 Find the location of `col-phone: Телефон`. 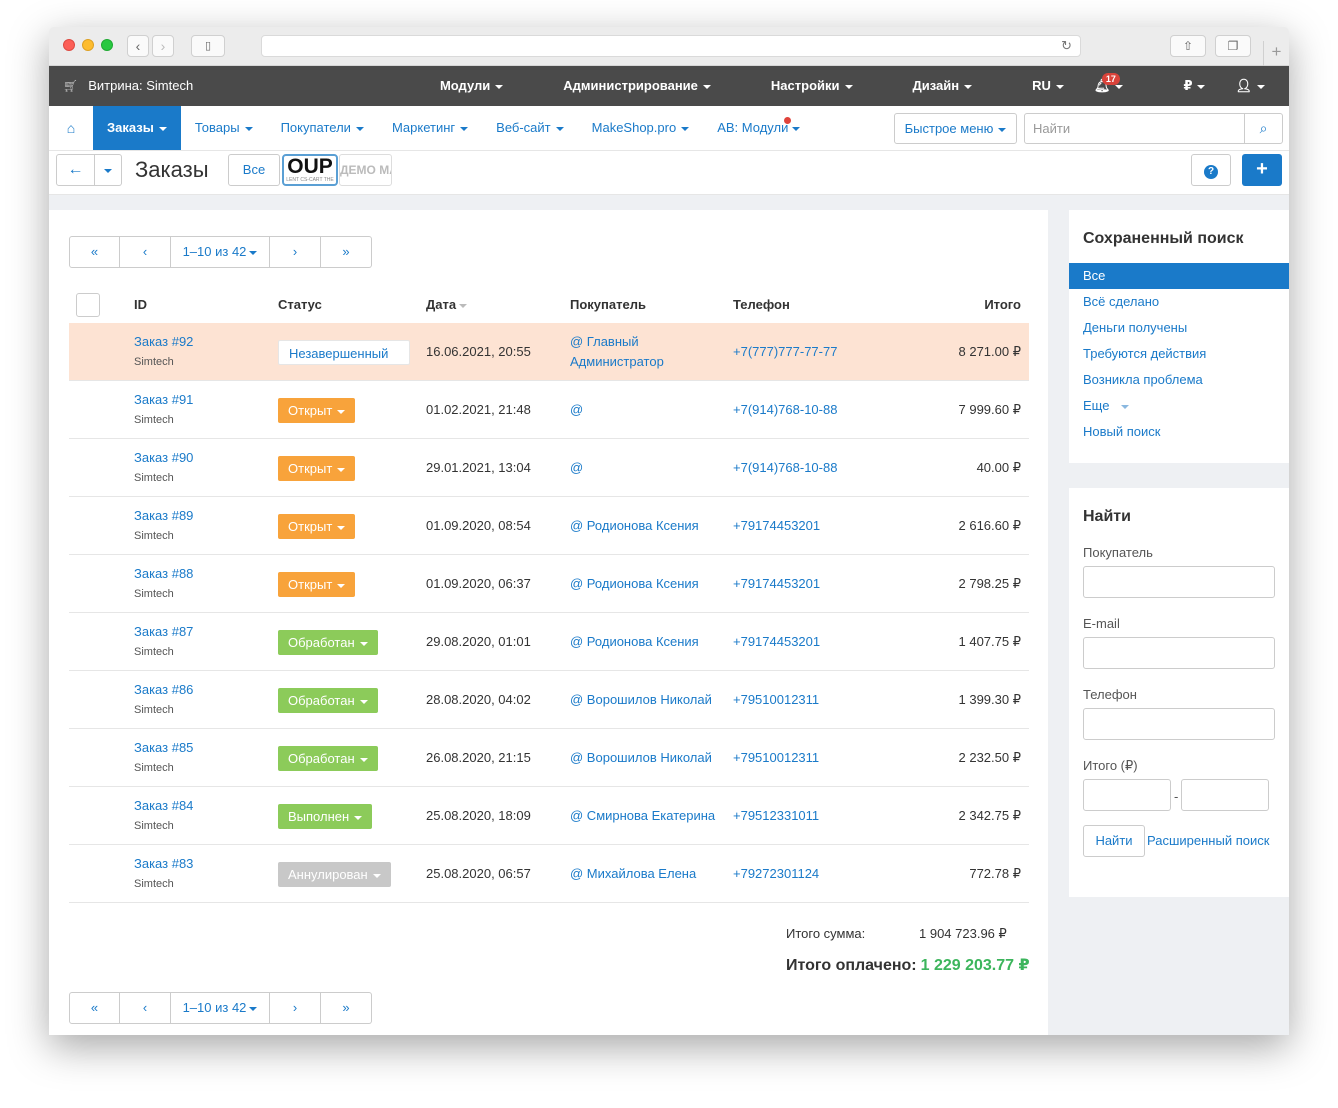

col-phone: Телефон is located at coordinates (761, 304).